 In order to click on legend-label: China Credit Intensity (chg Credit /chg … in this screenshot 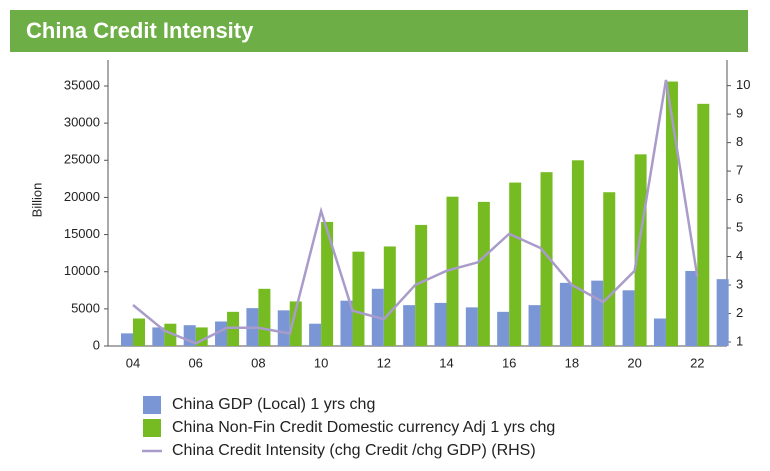, I will do `click(354, 450)`.